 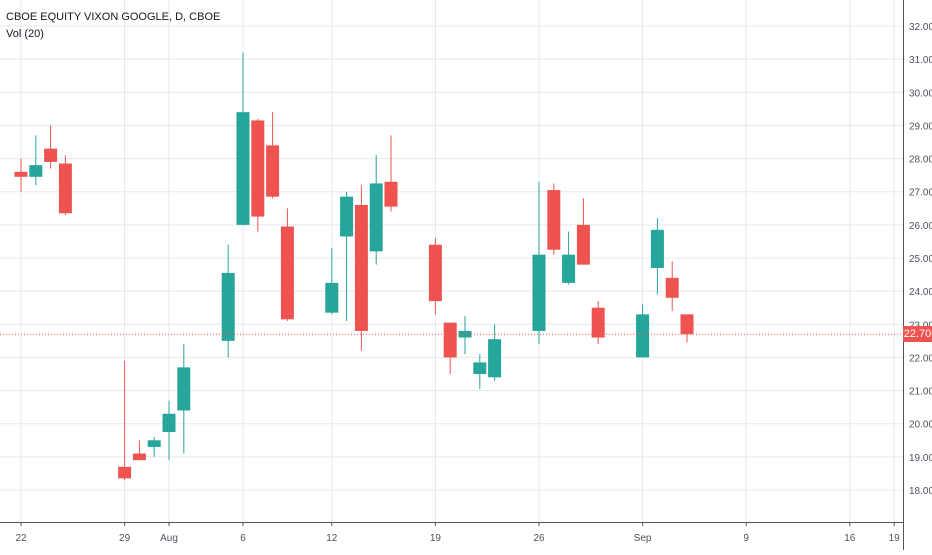 I want to click on x-tick-label: 9, so click(x=746, y=538).